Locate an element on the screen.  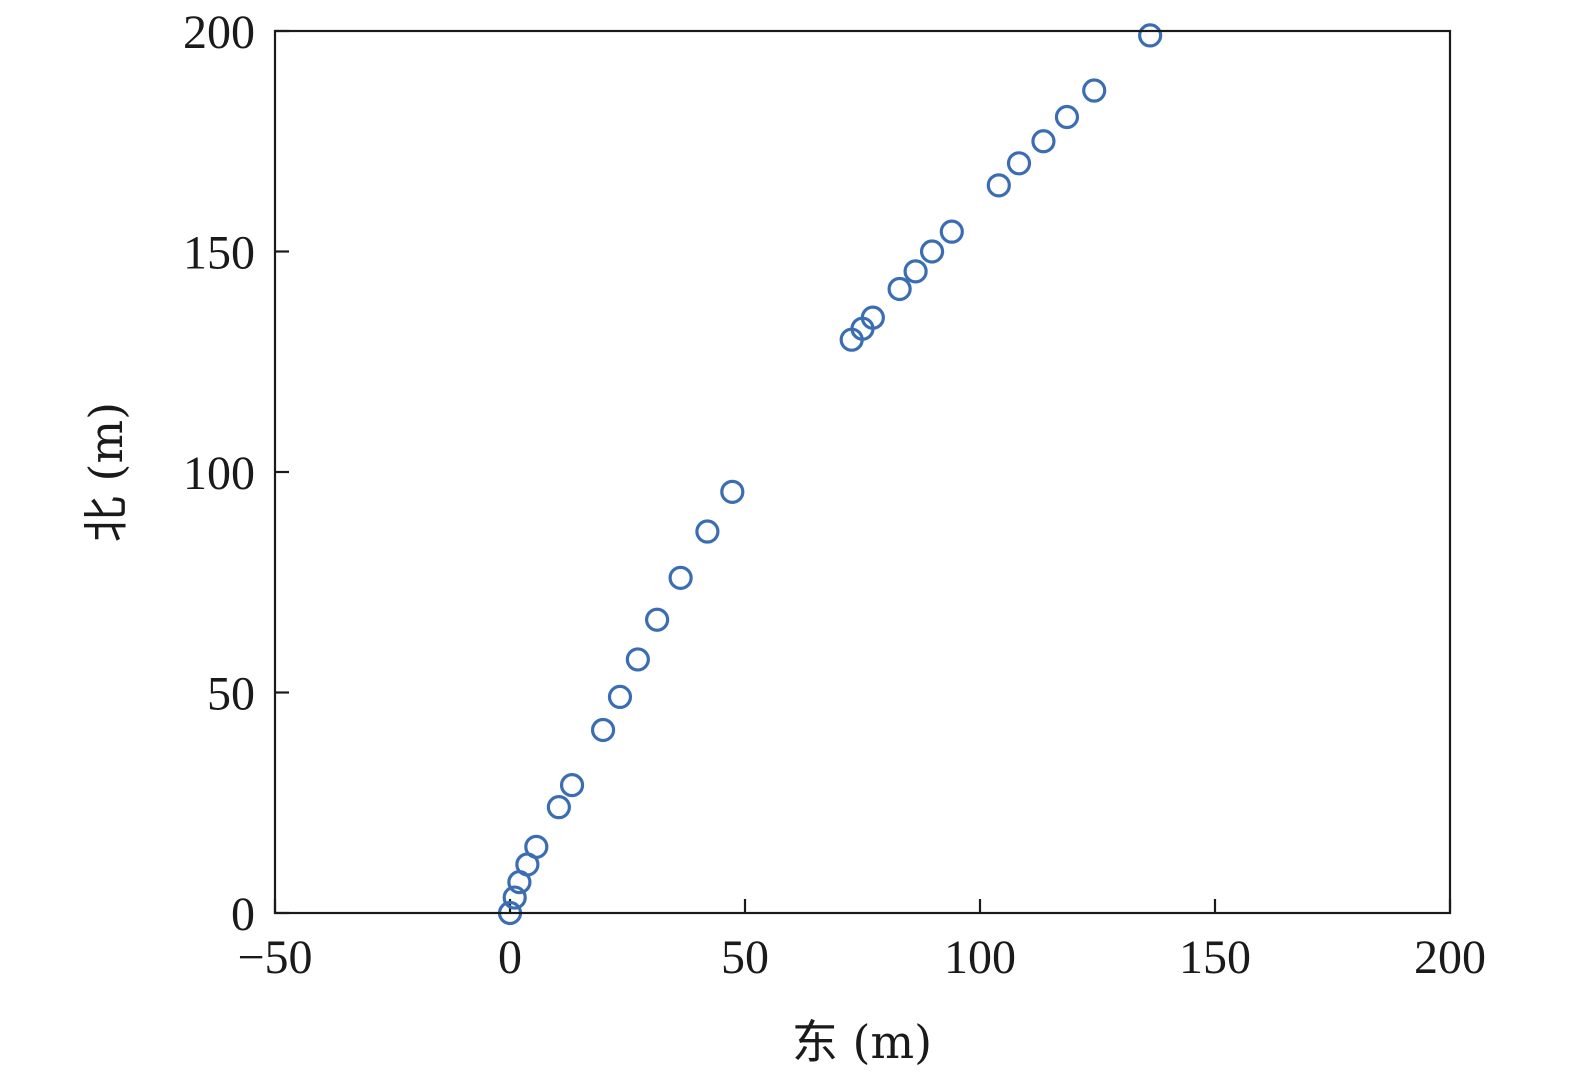
y-tick-label: 200 is located at coordinates (219, 32).